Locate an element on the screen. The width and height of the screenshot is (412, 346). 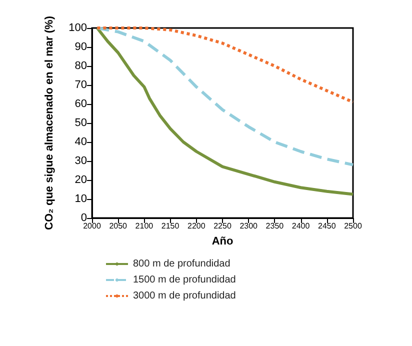
y-tick-label: 70 is located at coordinates (80, 85).